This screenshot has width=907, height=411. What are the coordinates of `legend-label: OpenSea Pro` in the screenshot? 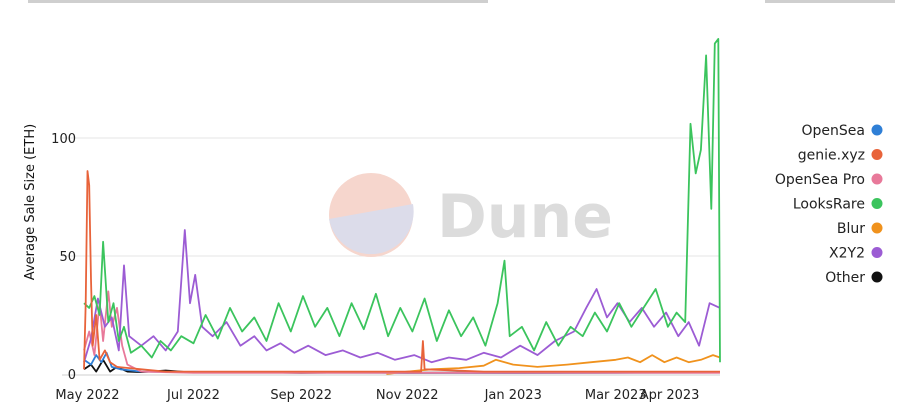 It's located at (820, 180).